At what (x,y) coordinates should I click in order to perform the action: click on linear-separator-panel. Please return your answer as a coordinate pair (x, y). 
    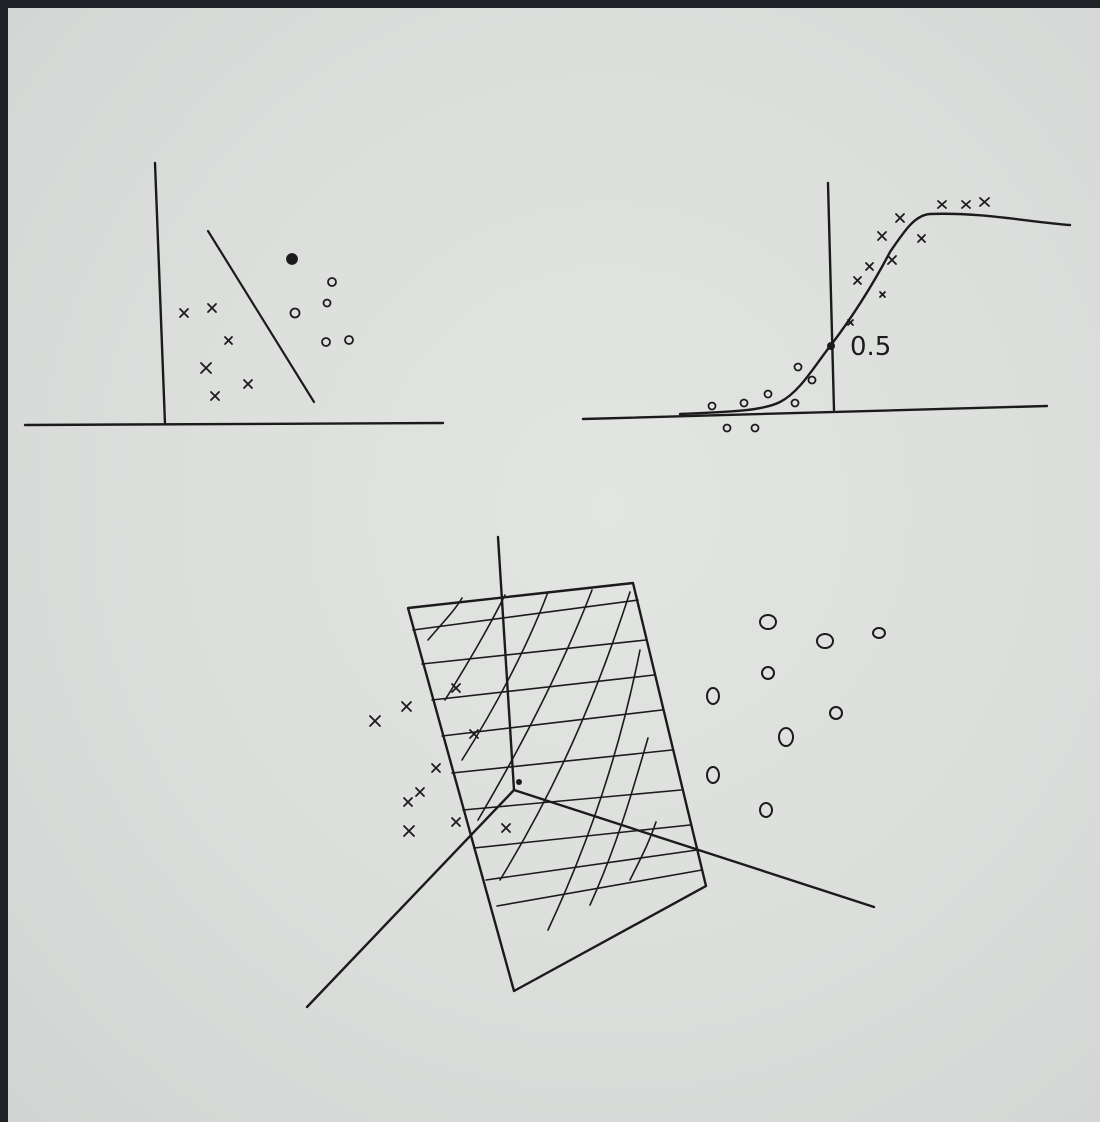
    Looking at the image, I should click on (234, 294).